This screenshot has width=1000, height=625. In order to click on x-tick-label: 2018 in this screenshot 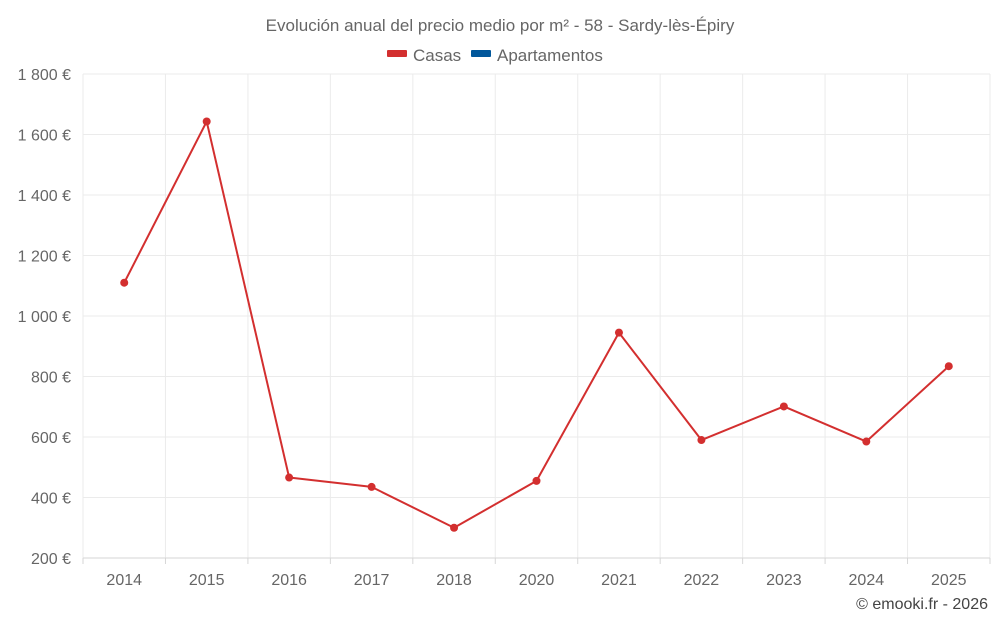, I will do `click(454, 580)`.